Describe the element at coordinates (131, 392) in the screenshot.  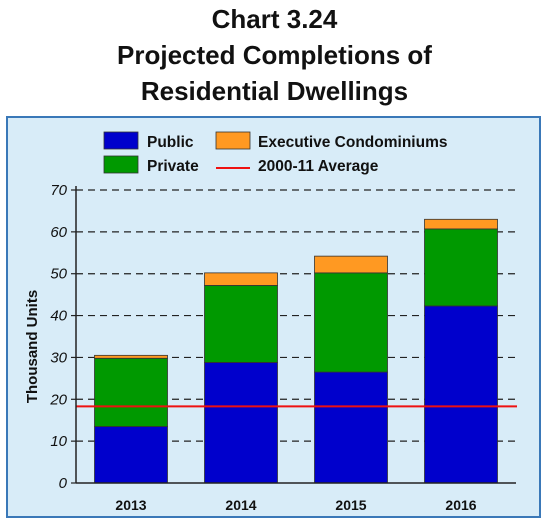
I see `bar-private-2013` at that location.